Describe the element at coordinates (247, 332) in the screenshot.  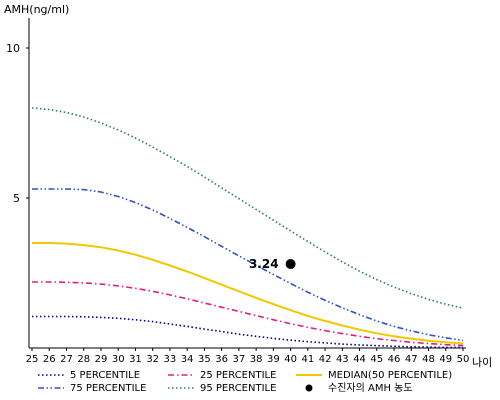
I see `series-line-5-percentile` at that location.